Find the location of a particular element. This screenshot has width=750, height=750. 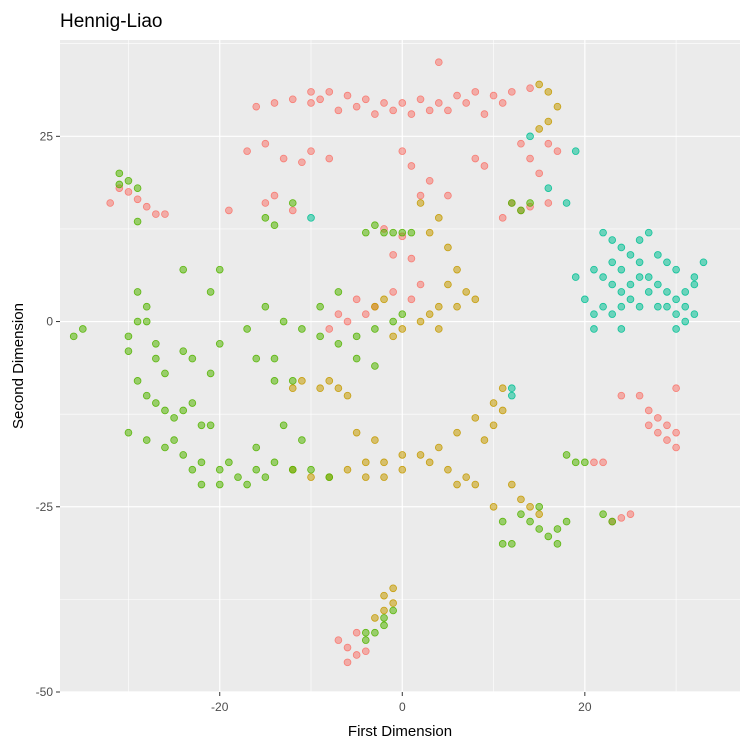

y-tick-label: -50 is located at coordinates (45, 692).